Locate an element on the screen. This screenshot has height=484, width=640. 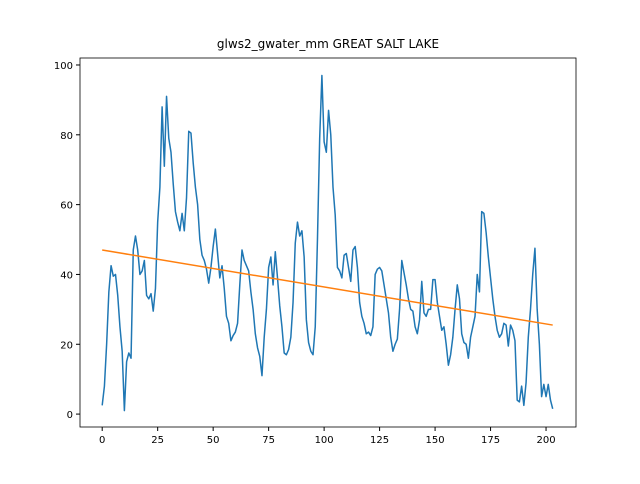
x-tick-label: 100 is located at coordinates (324, 440).